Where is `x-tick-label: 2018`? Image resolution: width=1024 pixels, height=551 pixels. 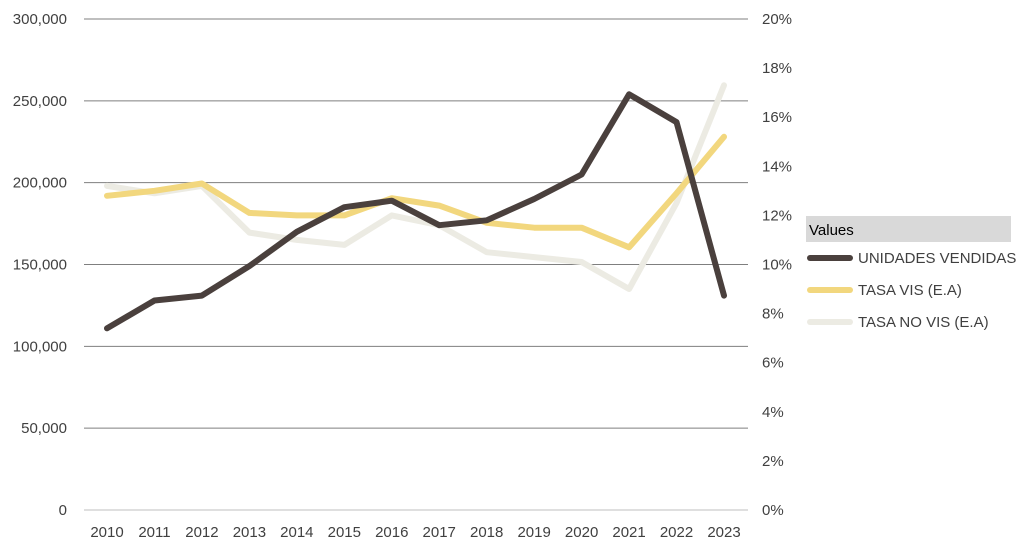 x-tick-label: 2018 is located at coordinates (486, 532).